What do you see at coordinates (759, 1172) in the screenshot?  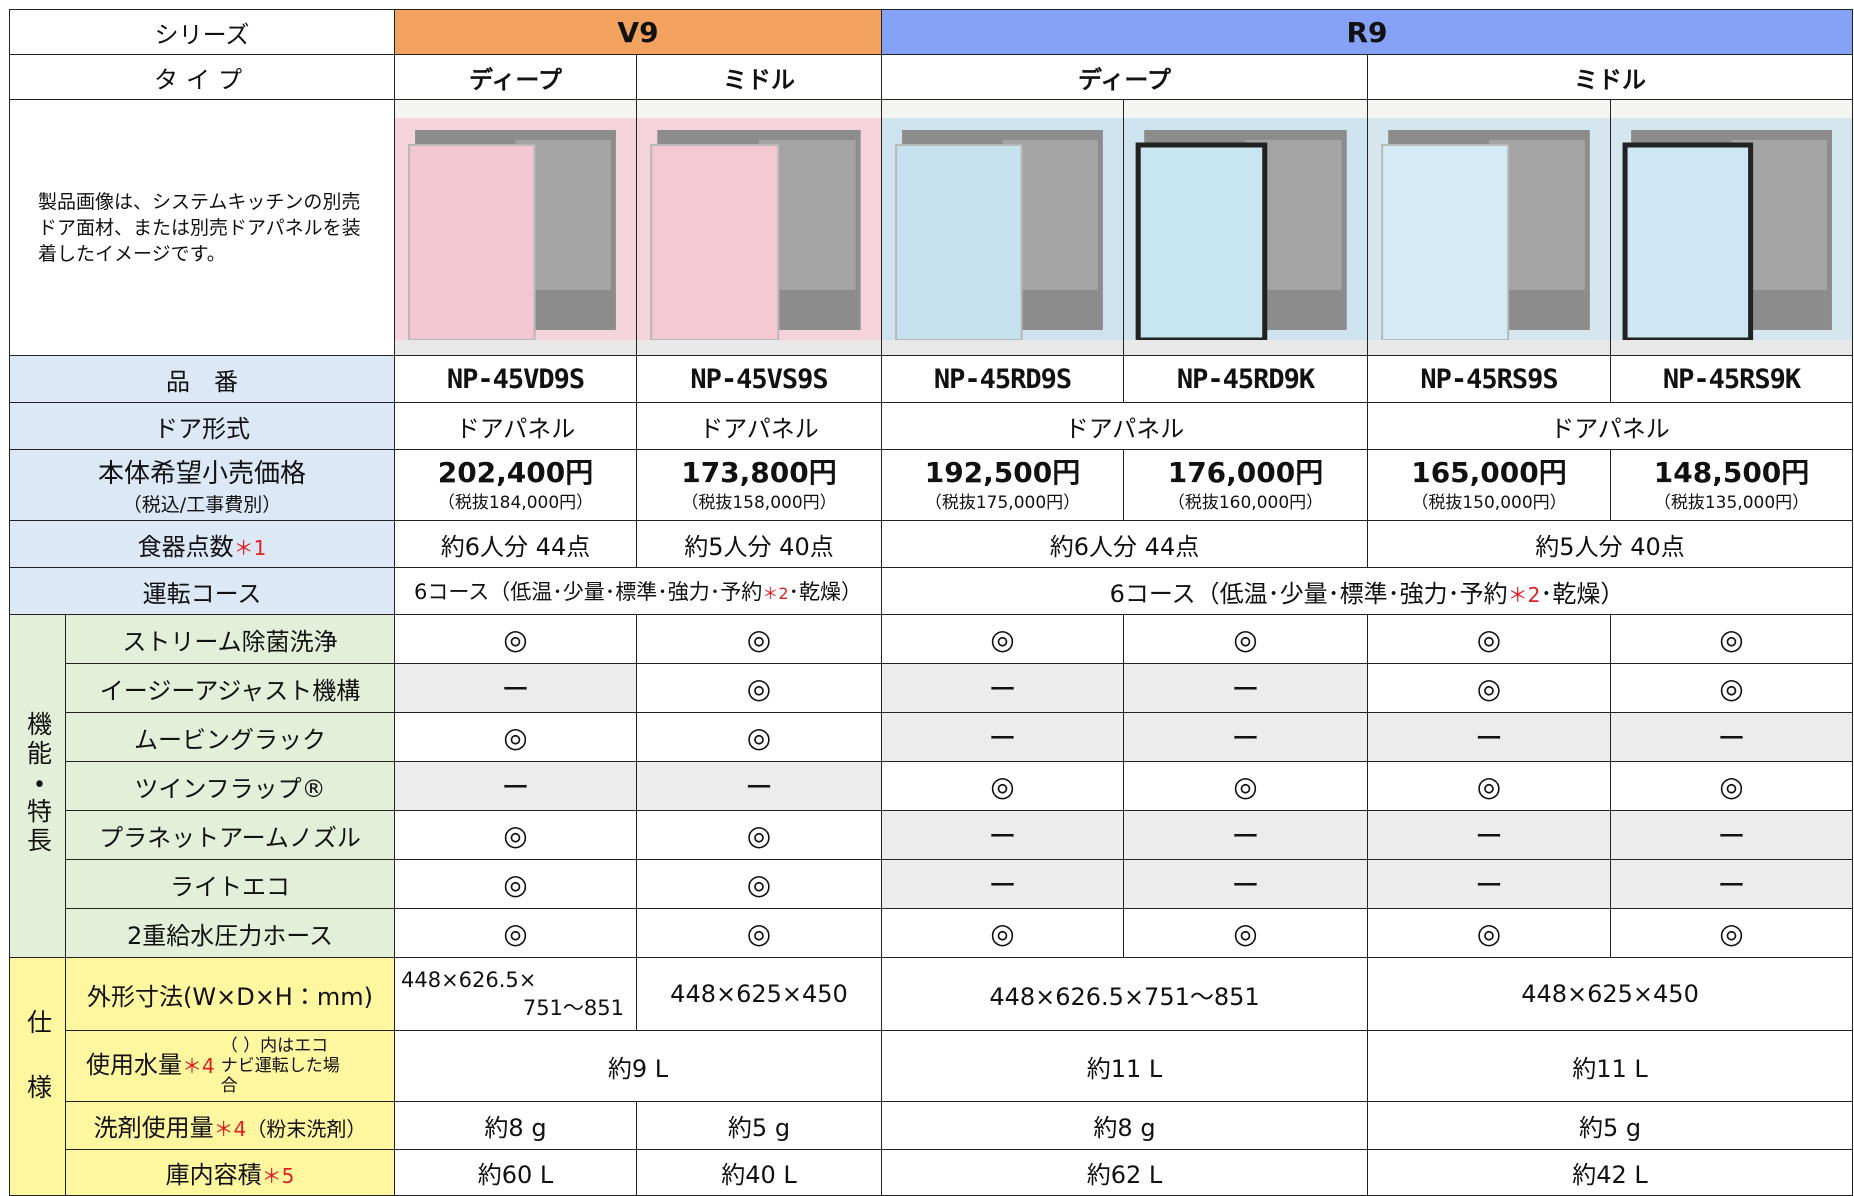 I see `capacity: 約40 L` at bounding box center [759, 1172].